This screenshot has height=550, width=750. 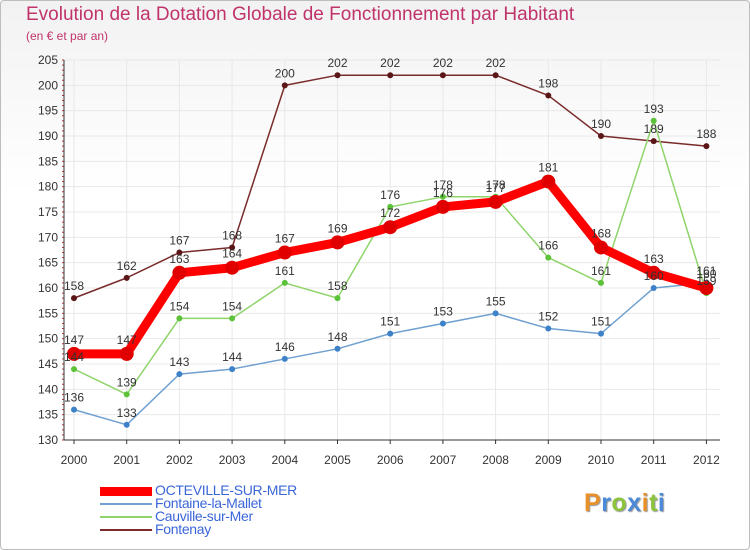 What do you see at coordinates (74, 460) in the screenshot?
I see `x-tick-label: 2000` at bounding box center [74, 460].